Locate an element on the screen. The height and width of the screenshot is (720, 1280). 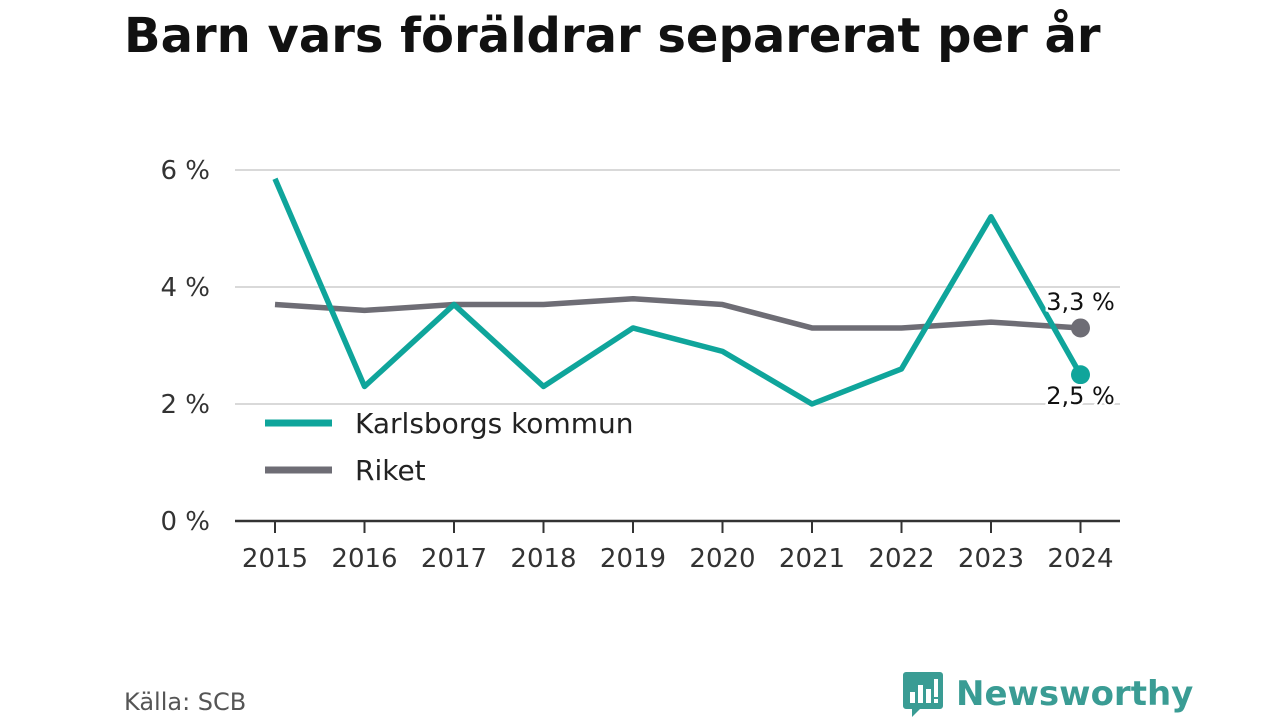
y-tick-label: 2 % is located at coordinates (185, 405).